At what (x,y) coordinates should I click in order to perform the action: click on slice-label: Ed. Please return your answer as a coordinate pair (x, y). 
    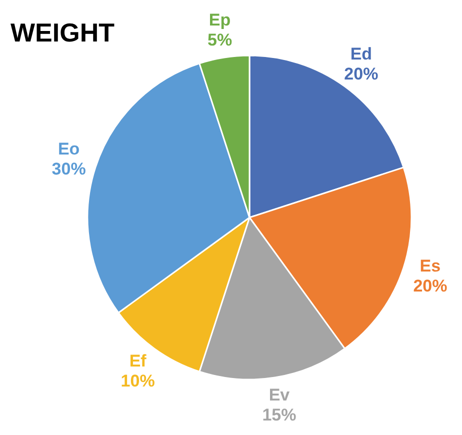
    Looking at the image, I should click on (361, 54).